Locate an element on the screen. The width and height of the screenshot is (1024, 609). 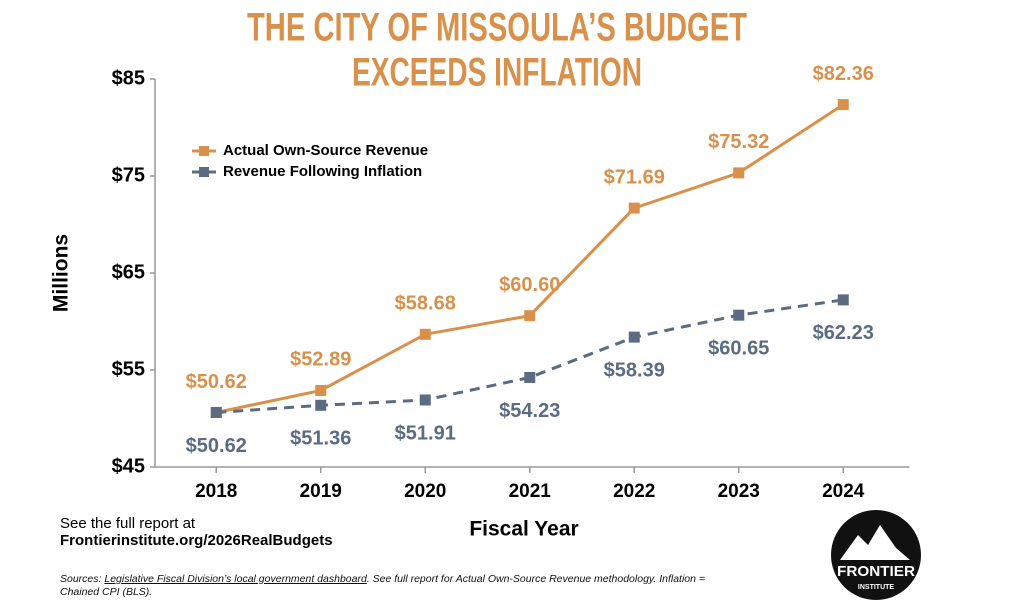
logo-mountain is located at coordinates (875, 542).